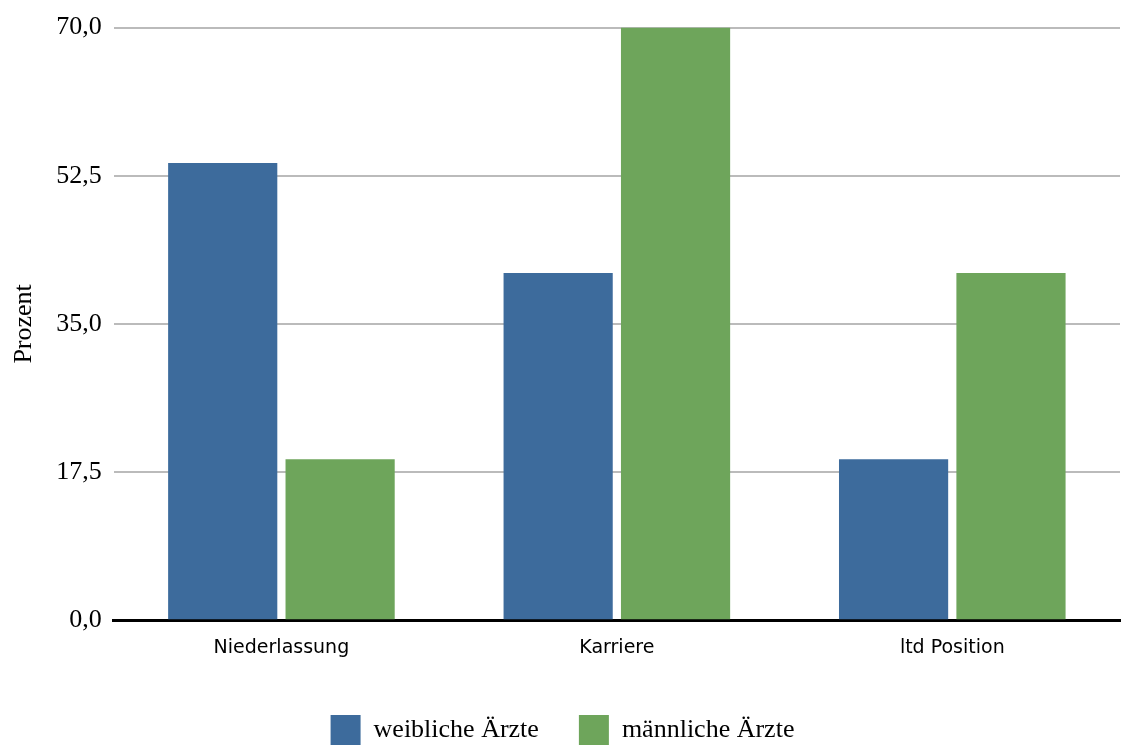  What do you see at coordinates (79, 470) in the screenshot?
I see `y-tick-label: 17,5` at bounding box center [79, 470].